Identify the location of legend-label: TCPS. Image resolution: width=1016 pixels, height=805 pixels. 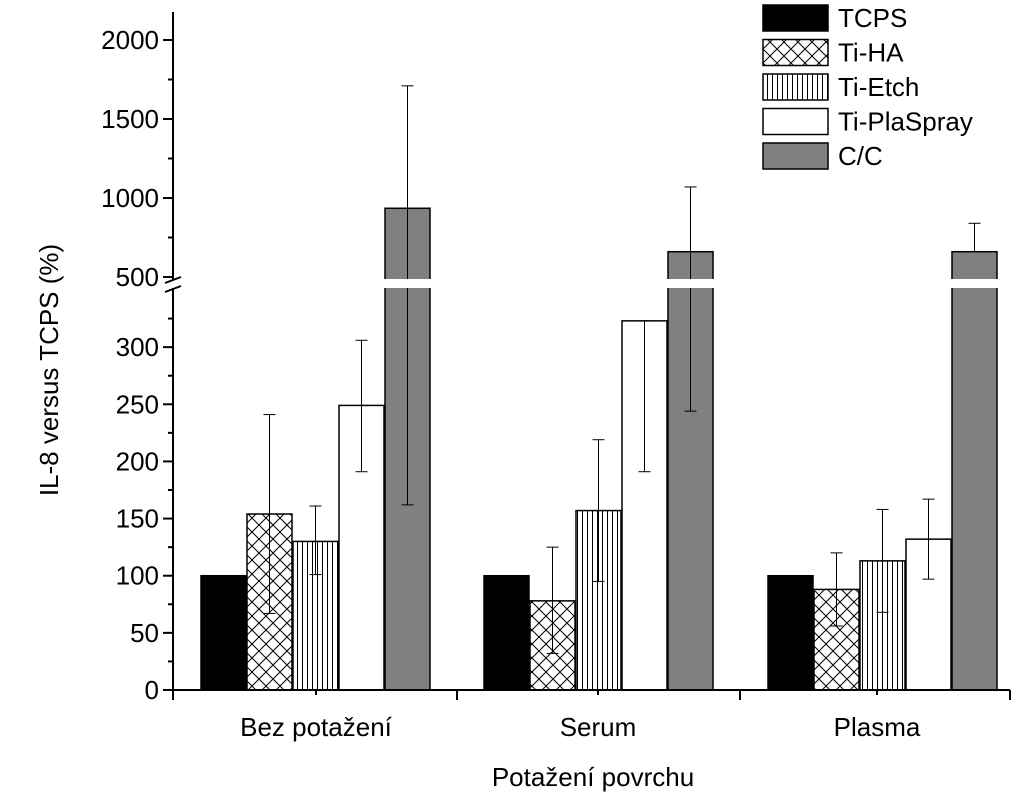
(872, 18).